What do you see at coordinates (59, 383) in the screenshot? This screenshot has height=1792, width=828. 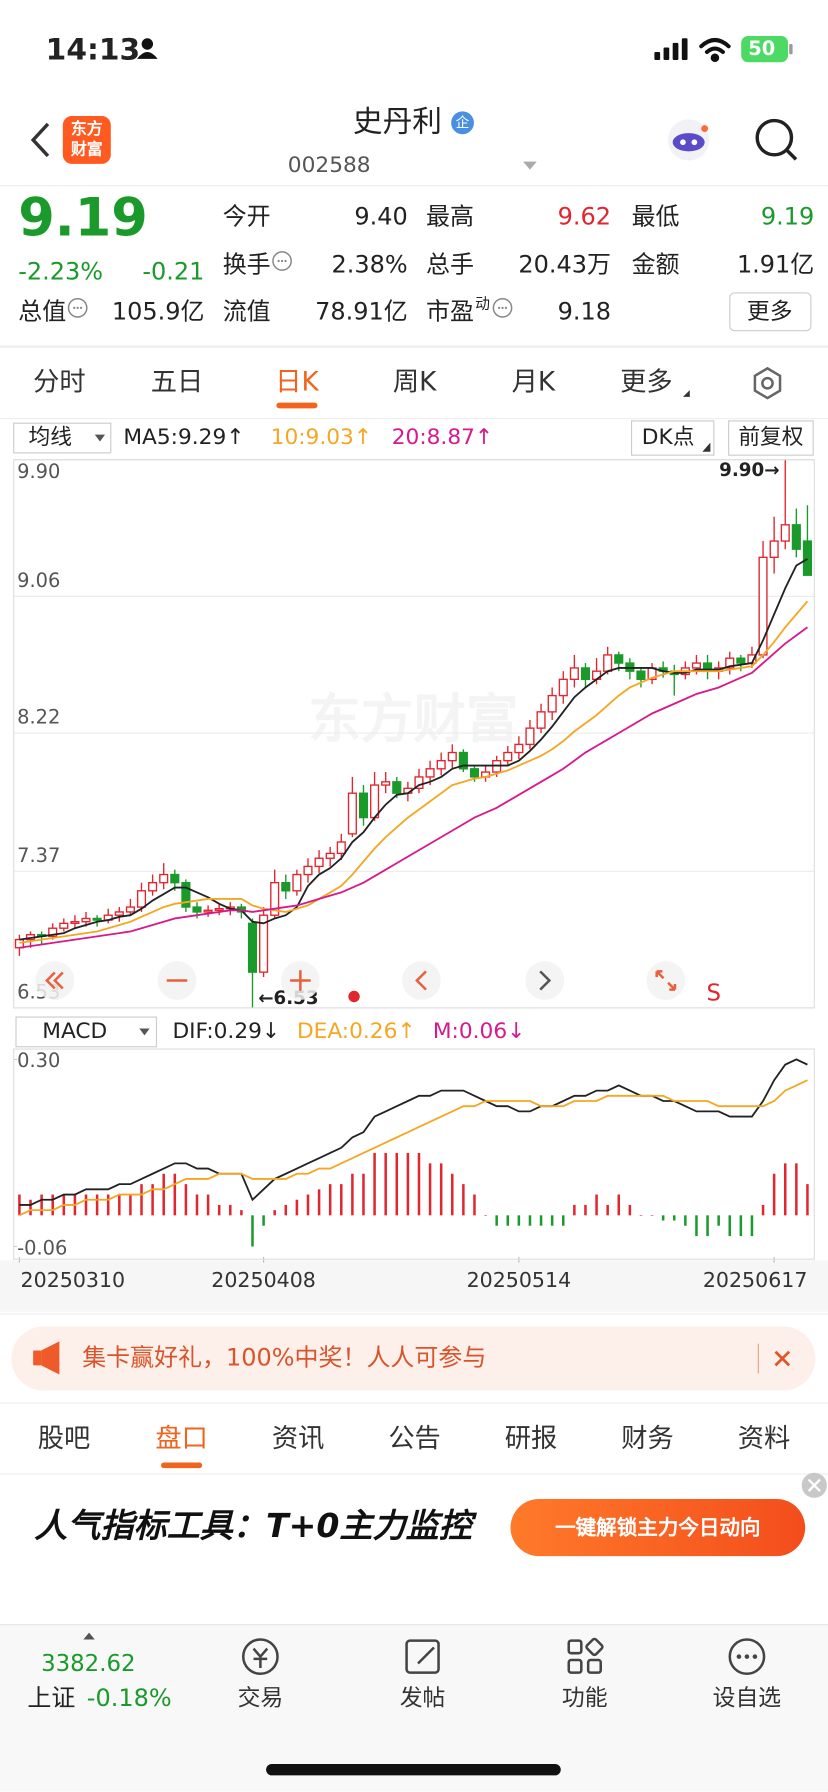 I see `period-tab: 分时` at bounding box center [59, 383].